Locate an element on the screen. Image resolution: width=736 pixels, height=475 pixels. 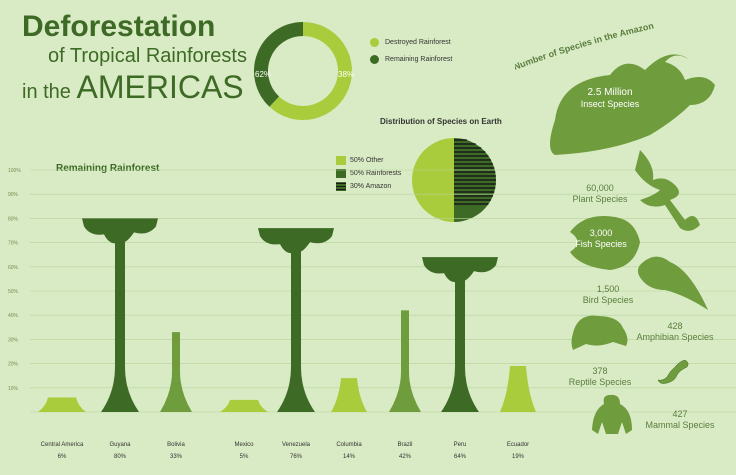
bird-icon is located at coordinates (672, 283).